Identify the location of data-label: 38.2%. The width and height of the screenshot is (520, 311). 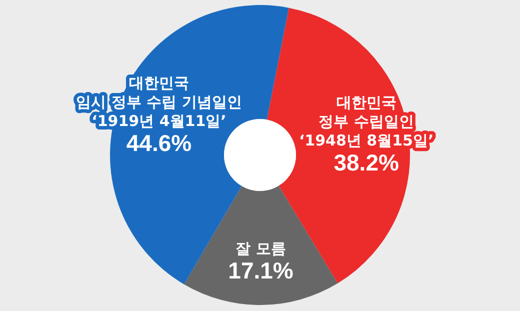
(366, 163).